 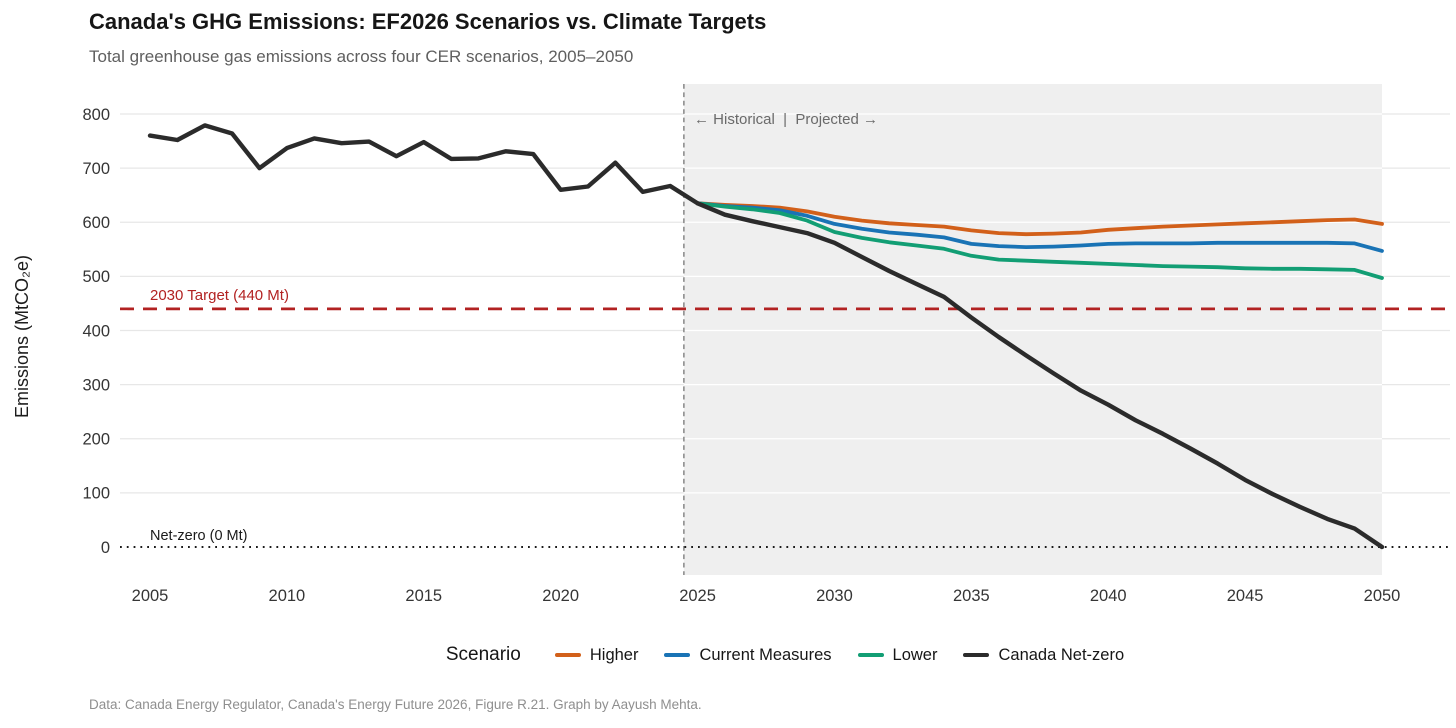 What do you see at coordinates (697, 596) in the screenshot?
I see `x-tick-label-2025: 2025` at bounding box center [697, 596].